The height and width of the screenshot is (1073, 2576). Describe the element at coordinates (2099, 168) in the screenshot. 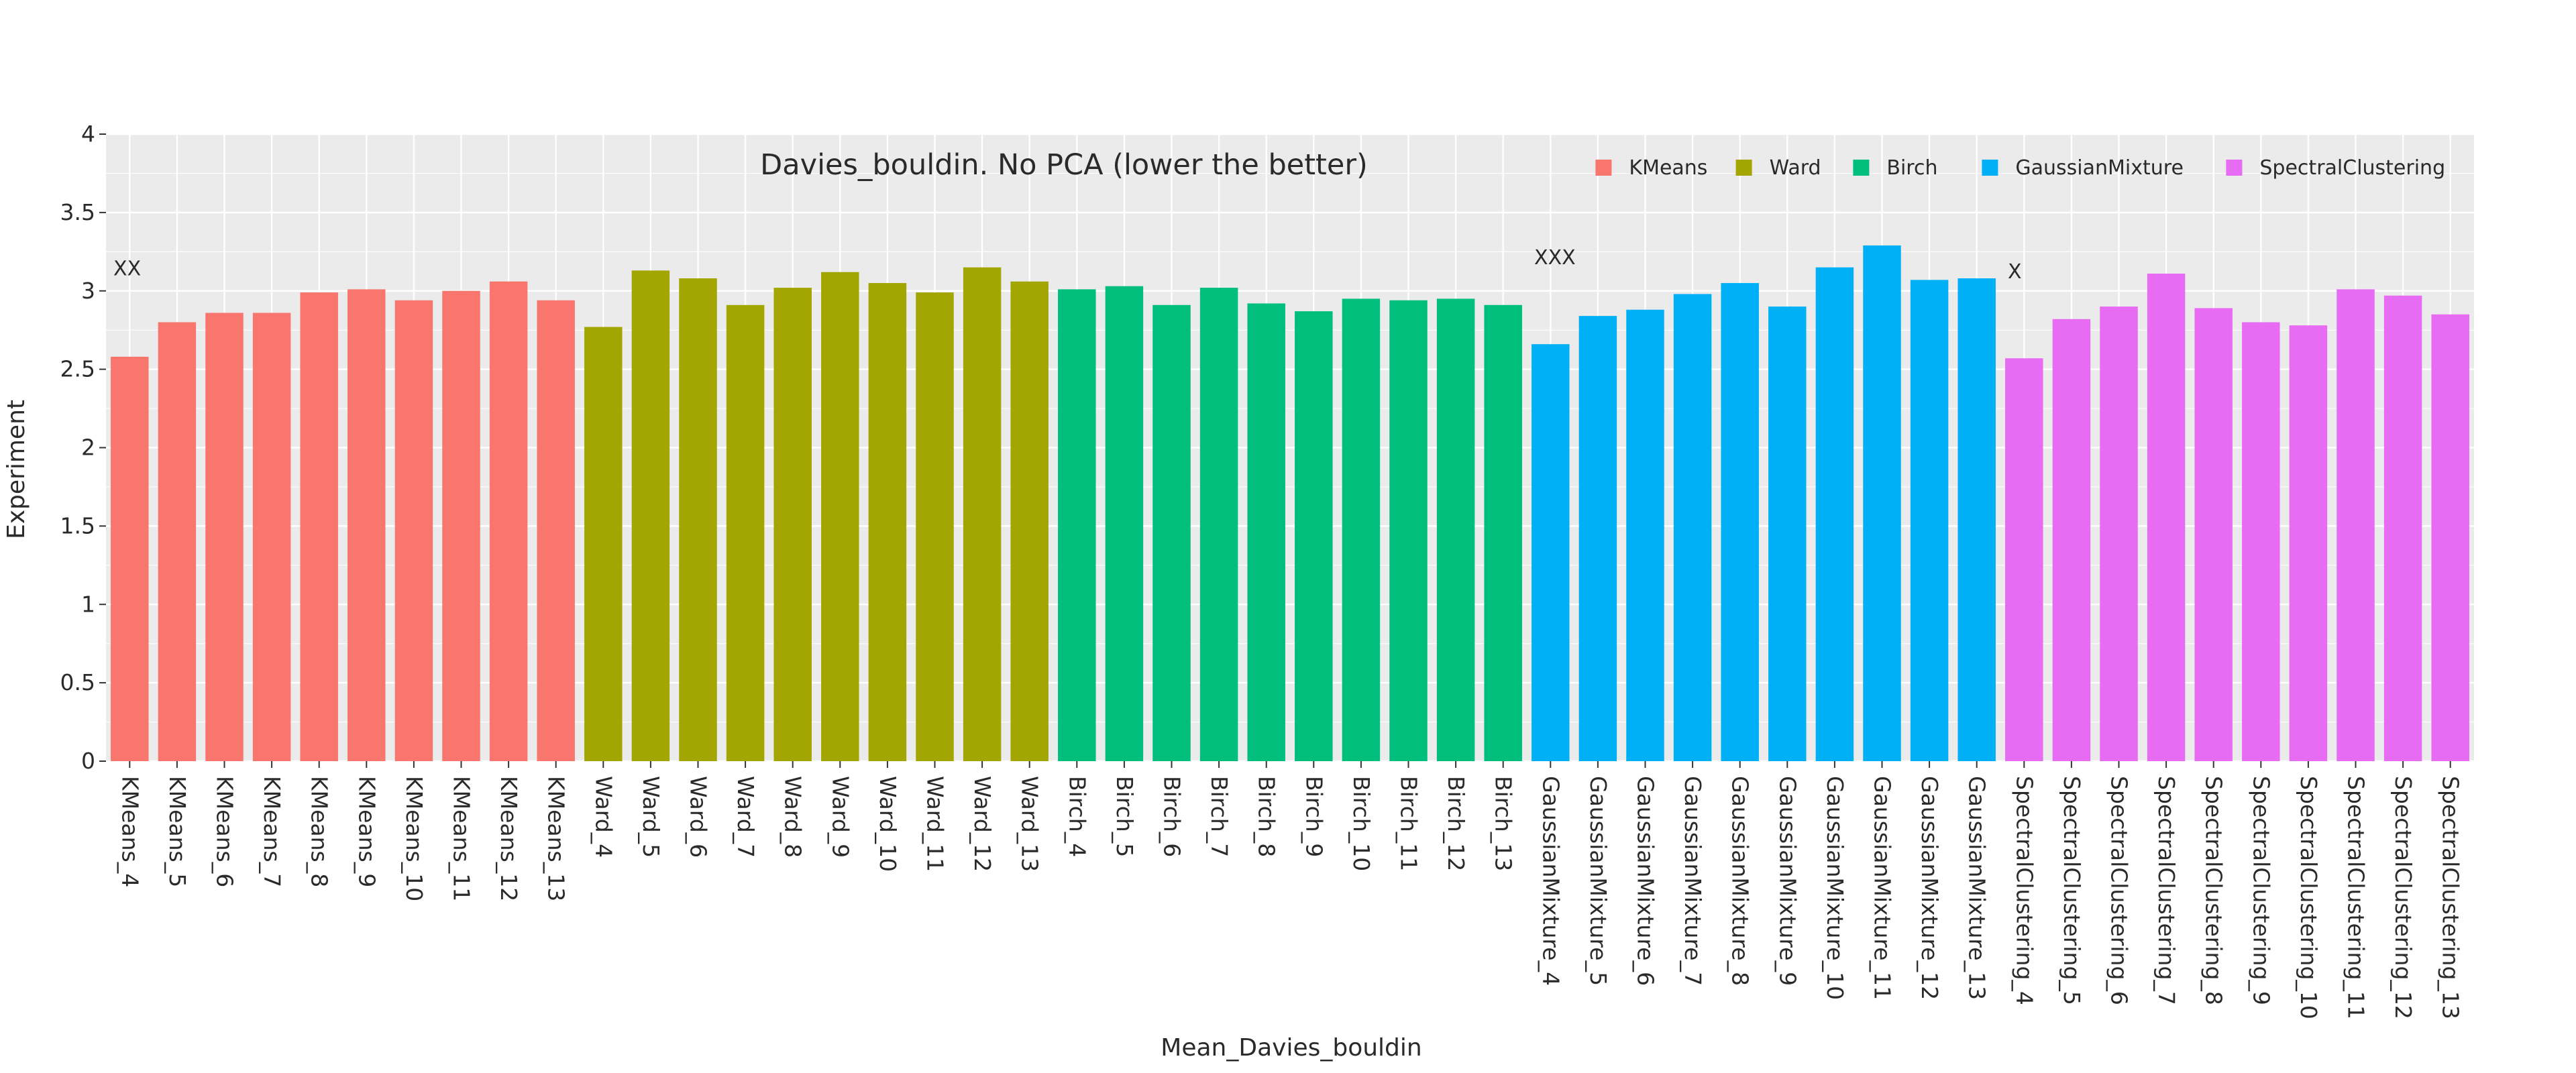

I see `legend-label: GaussianMixture` at that location.